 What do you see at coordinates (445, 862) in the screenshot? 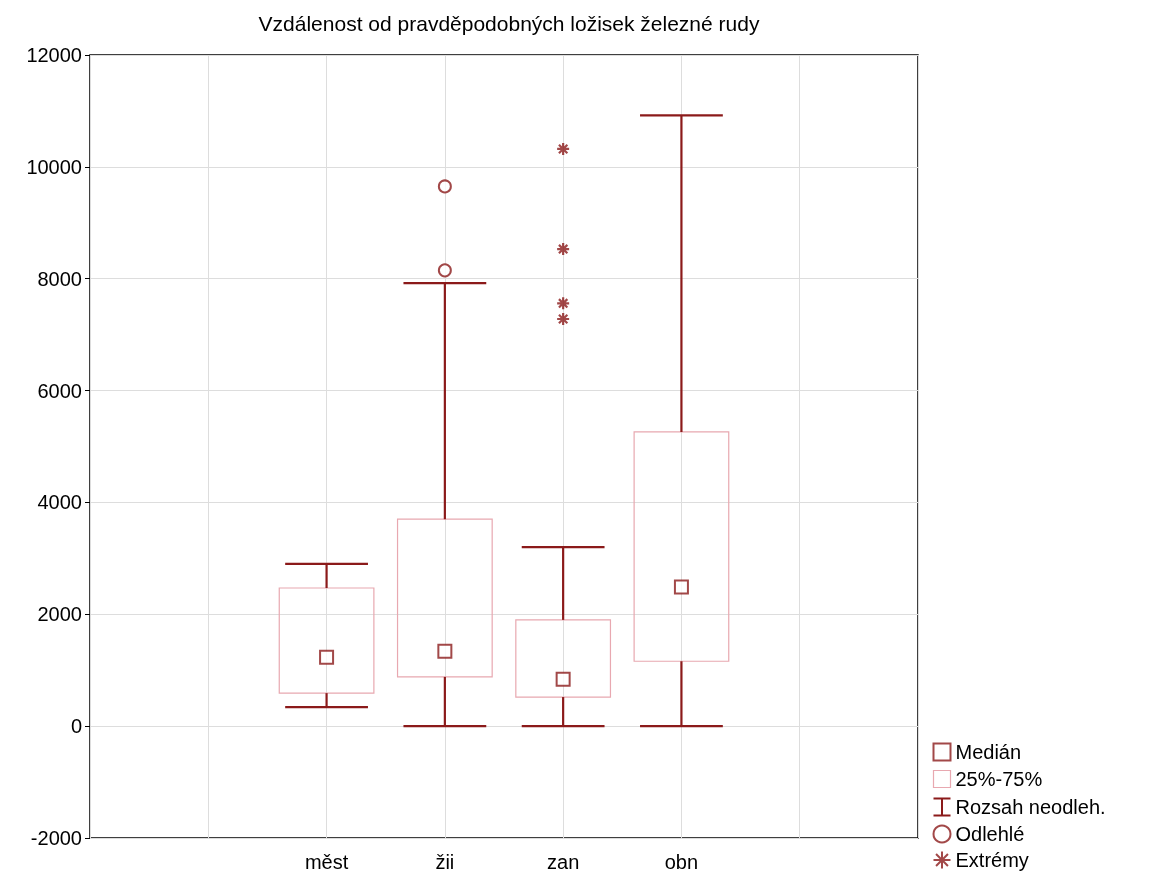
I see `x-tick-label: žii` at bounding box center [445, 862].